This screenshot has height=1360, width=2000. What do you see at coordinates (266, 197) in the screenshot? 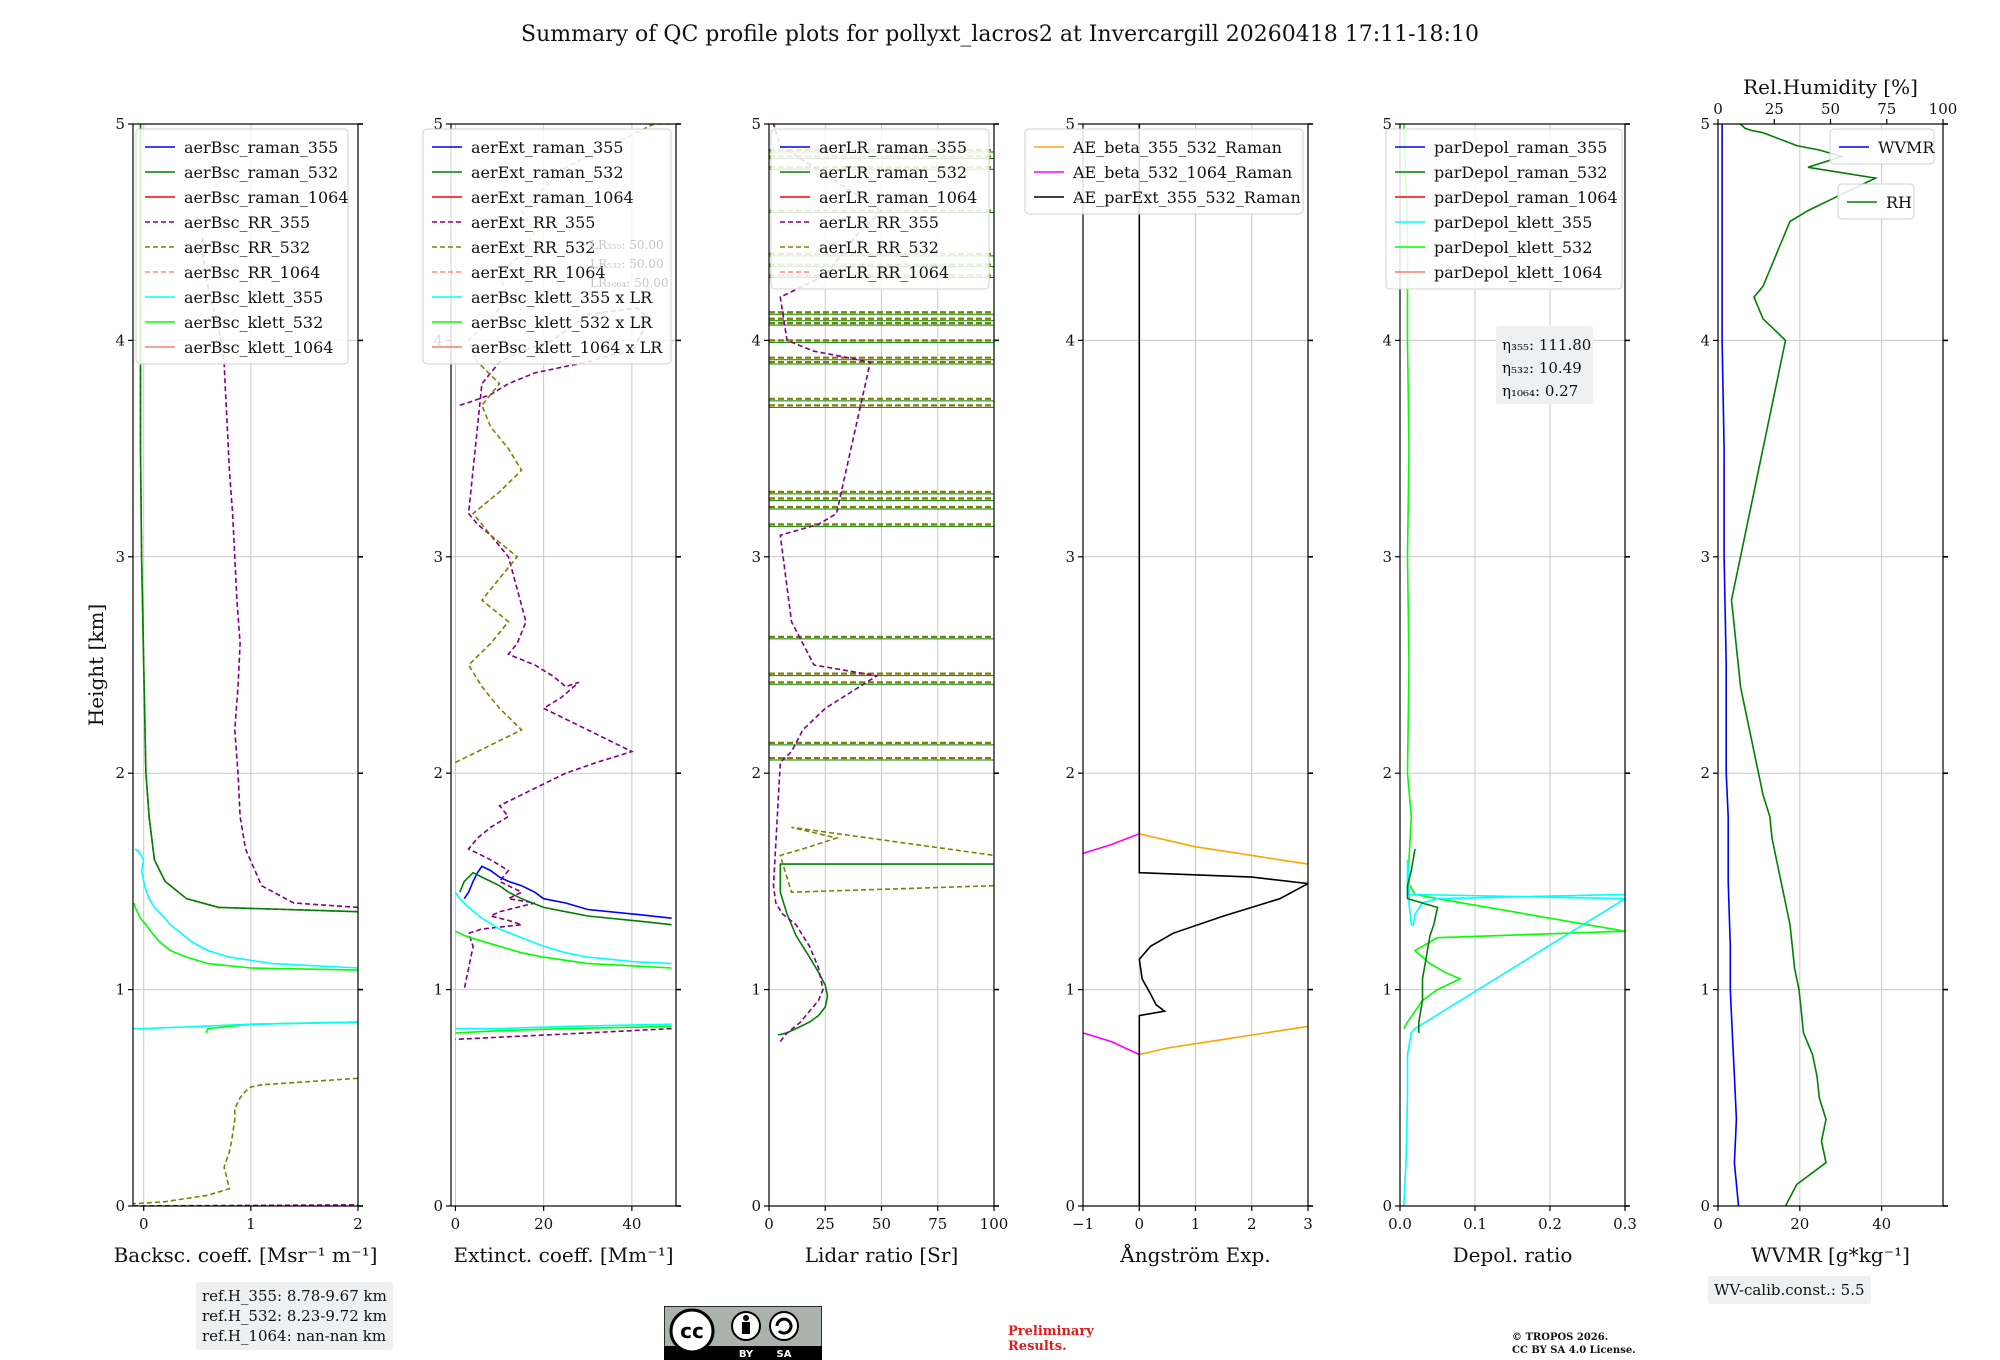
I see `legend-entry: aerBsc_raman_1064` at bounding box center [266, 197].